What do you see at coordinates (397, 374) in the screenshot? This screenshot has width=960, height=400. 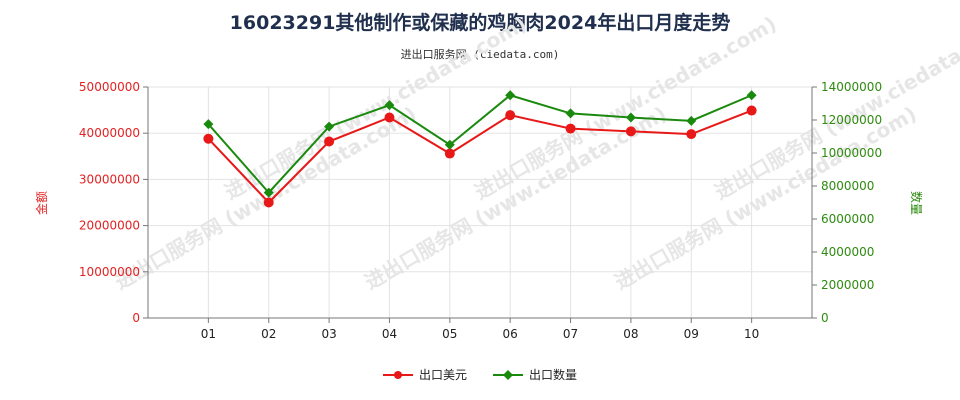 I see `legend-swatch-red-line-icon` at bounding box center [397, 374].